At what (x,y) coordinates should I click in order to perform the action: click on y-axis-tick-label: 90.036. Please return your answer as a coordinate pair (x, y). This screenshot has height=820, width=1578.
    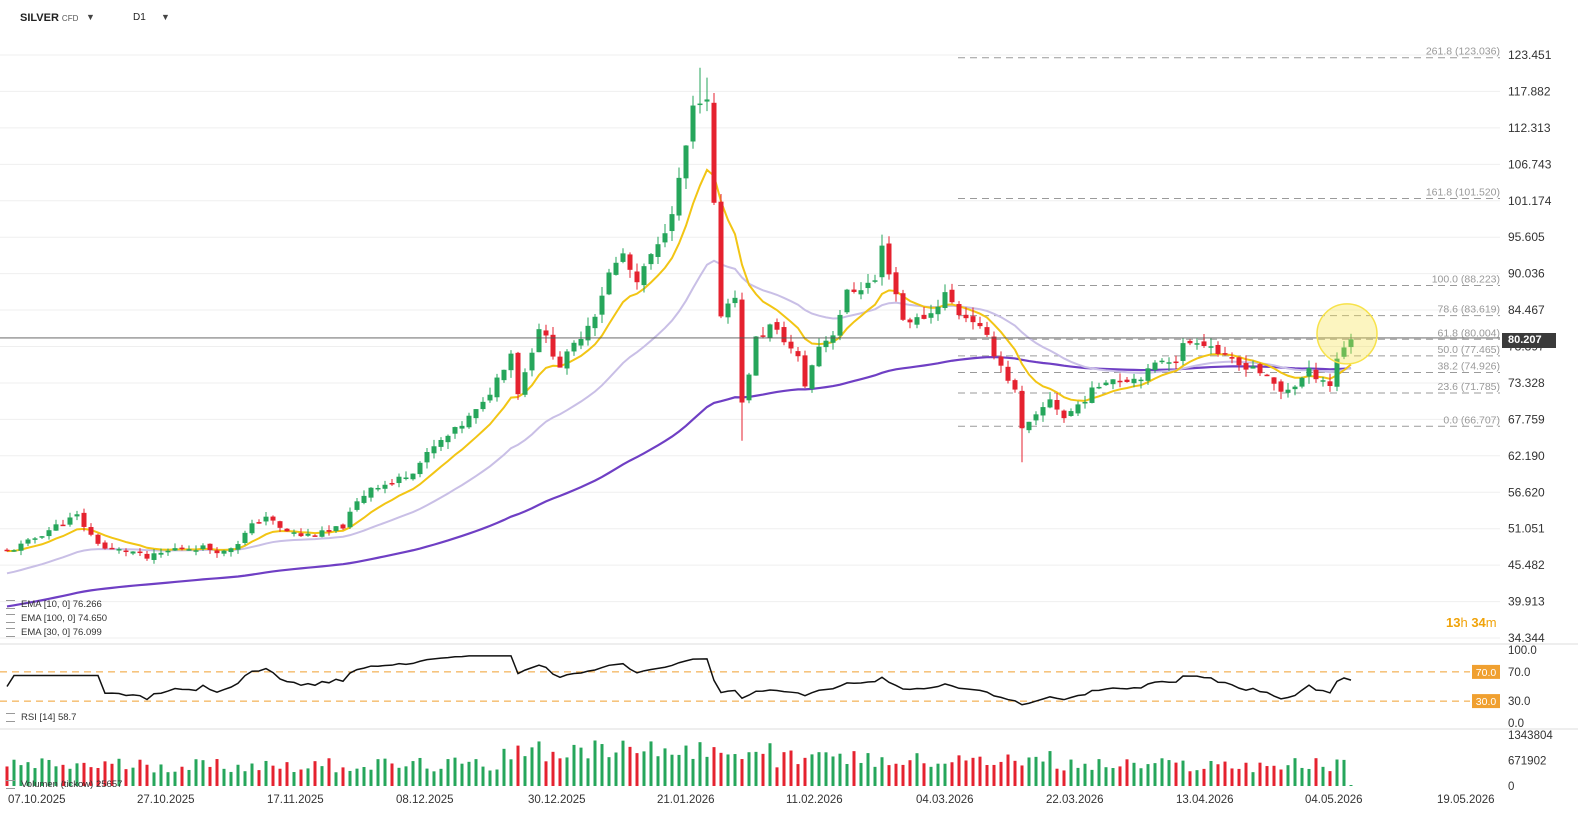
    Looking at the image, I should click on (1526, 274).